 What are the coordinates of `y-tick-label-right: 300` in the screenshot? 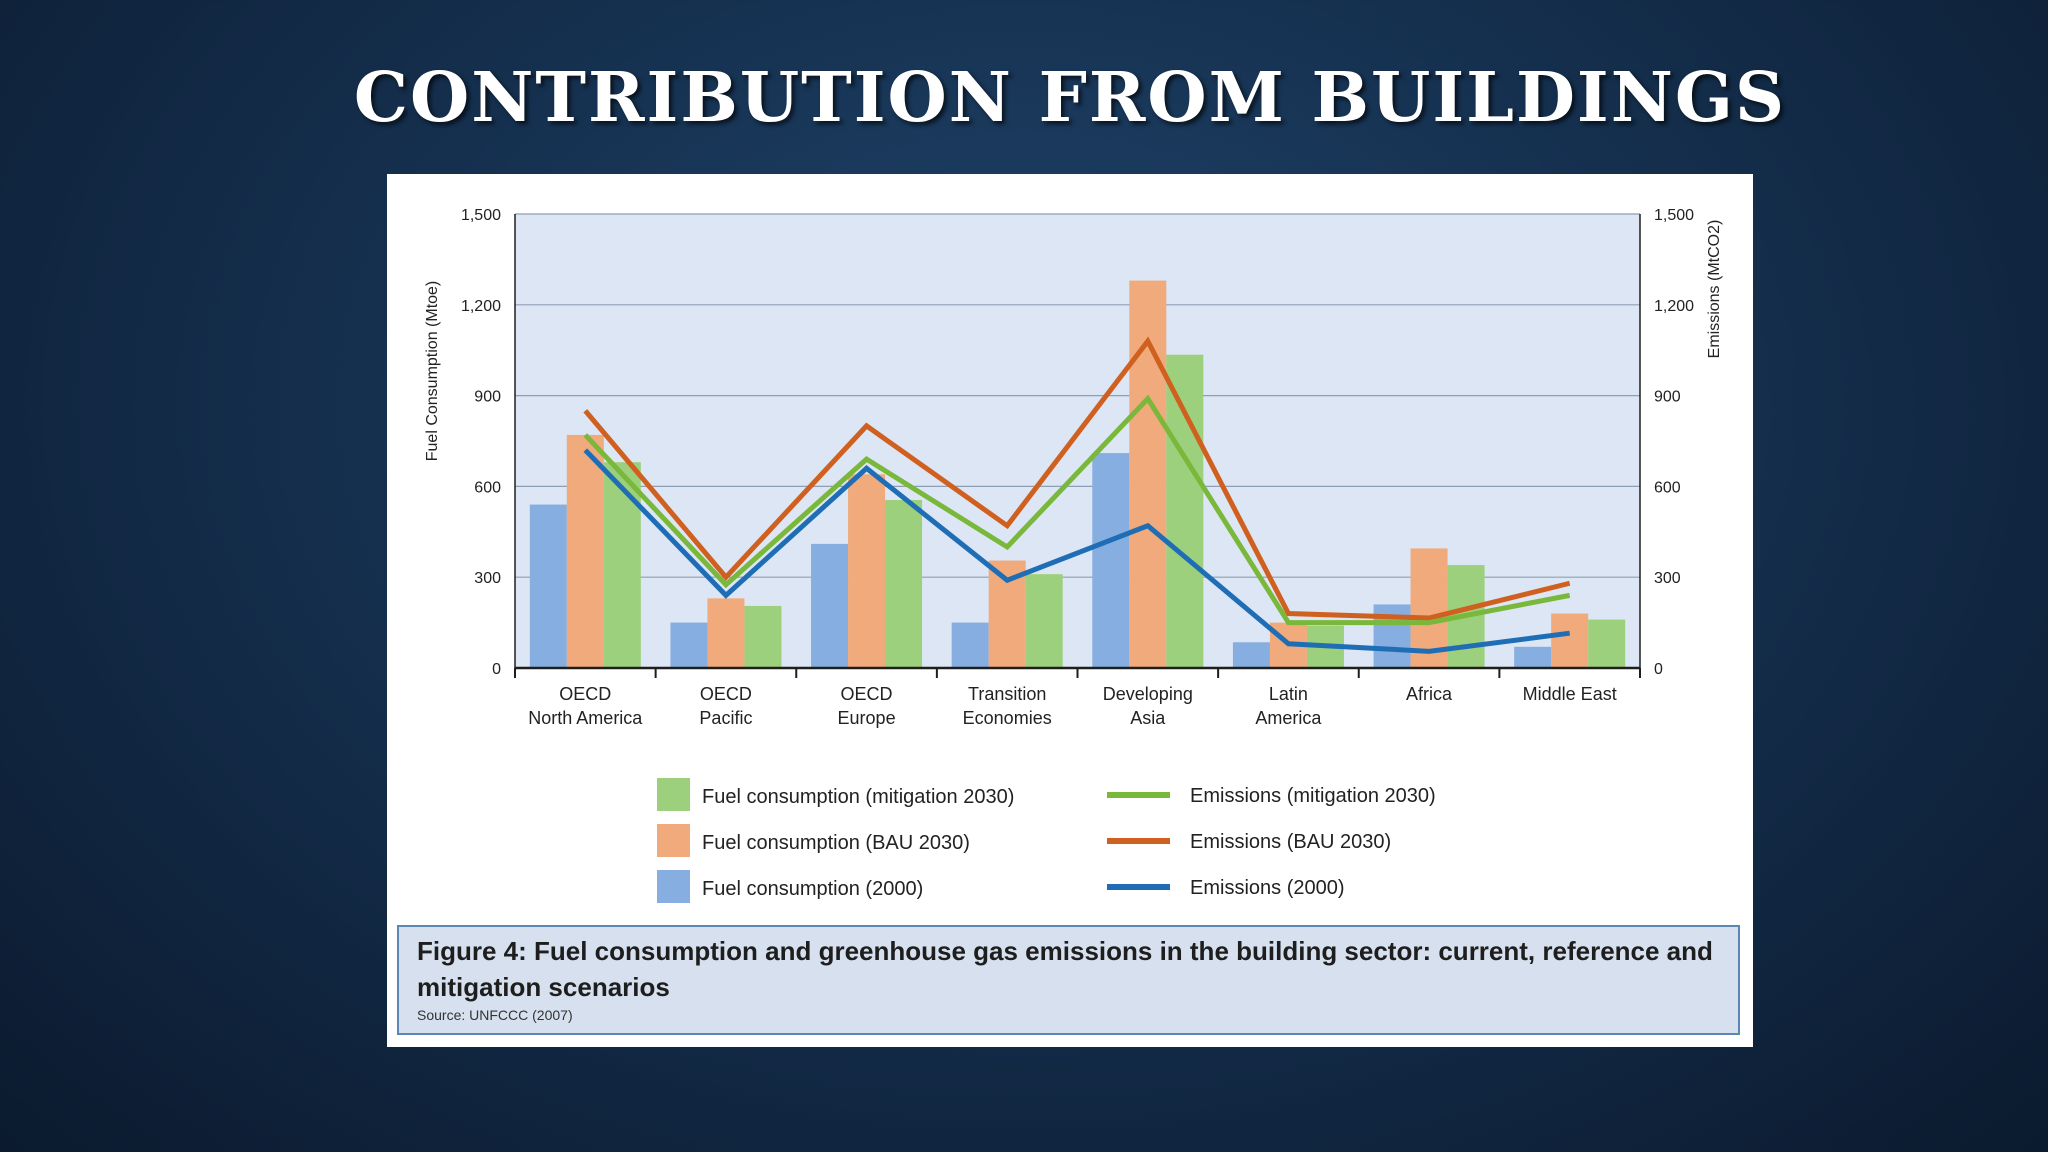 It's located at (1667, 578).